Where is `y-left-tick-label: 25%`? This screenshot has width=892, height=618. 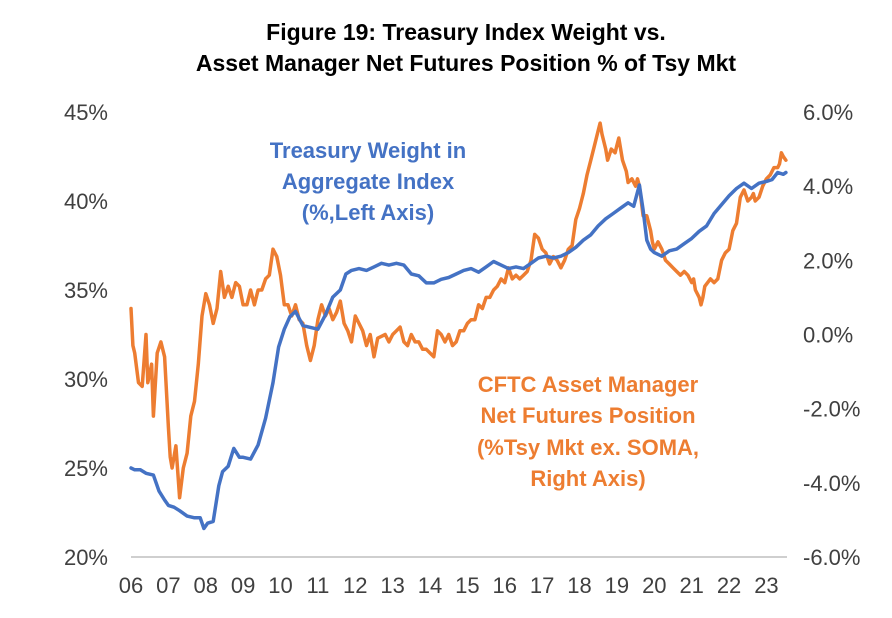 y-left-tick-label: 25% is located at coordinates (86, 468).